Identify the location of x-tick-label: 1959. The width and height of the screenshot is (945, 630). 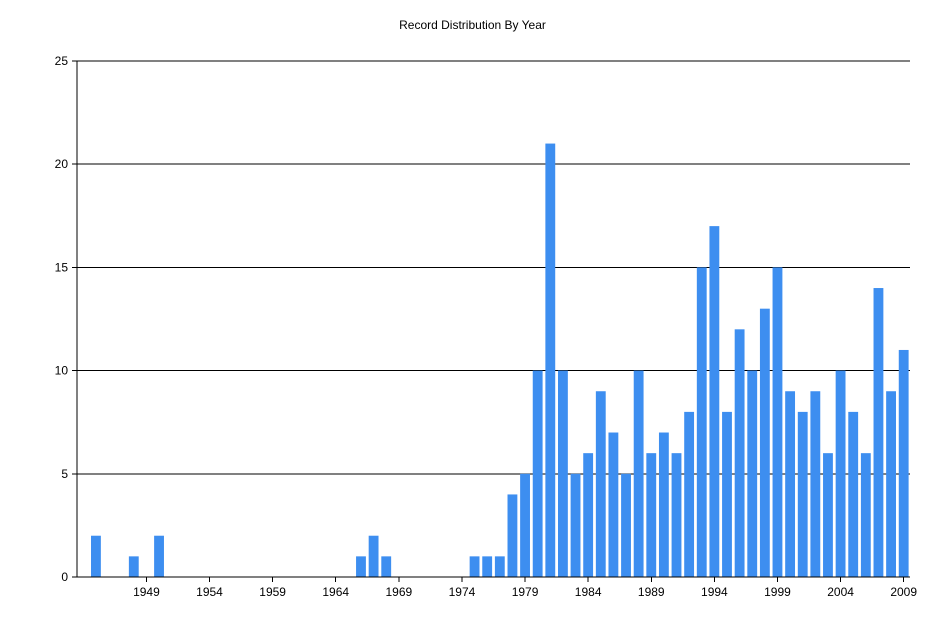
(272, 592).